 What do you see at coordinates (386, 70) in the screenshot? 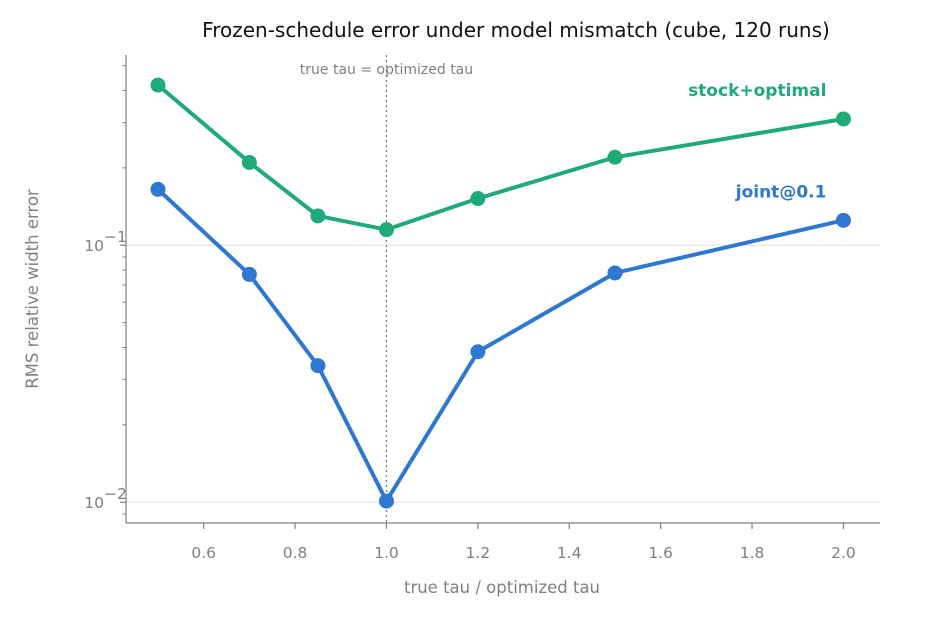
I see `reference-line-label: true tau = optimized tau` at bounding box center [386, 70].